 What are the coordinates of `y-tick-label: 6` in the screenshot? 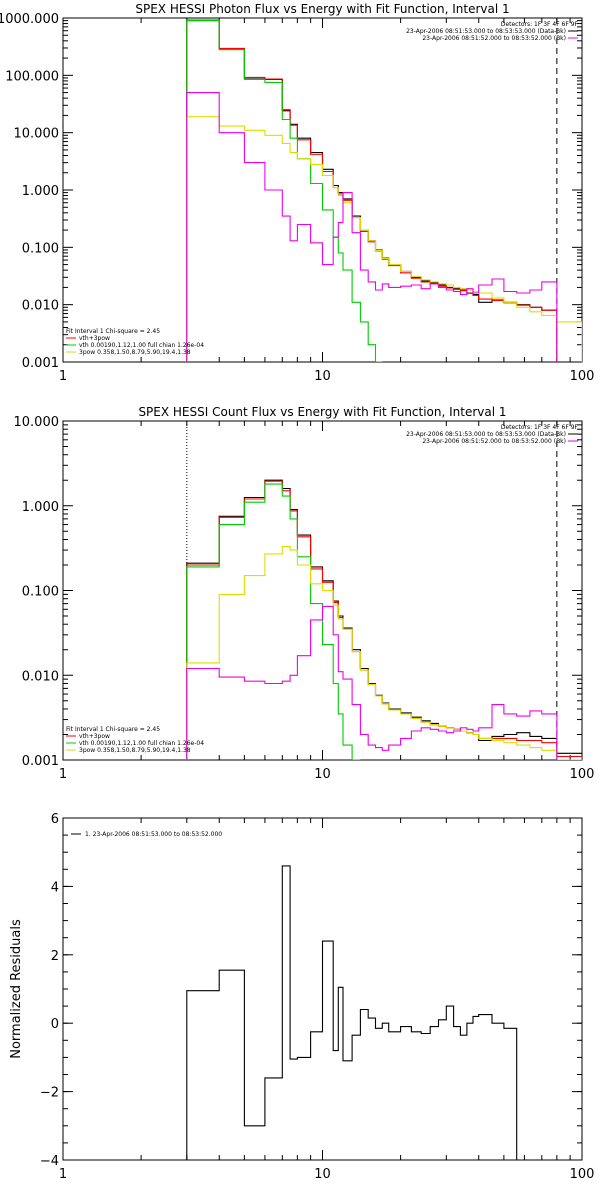 It's located at (55, 819).